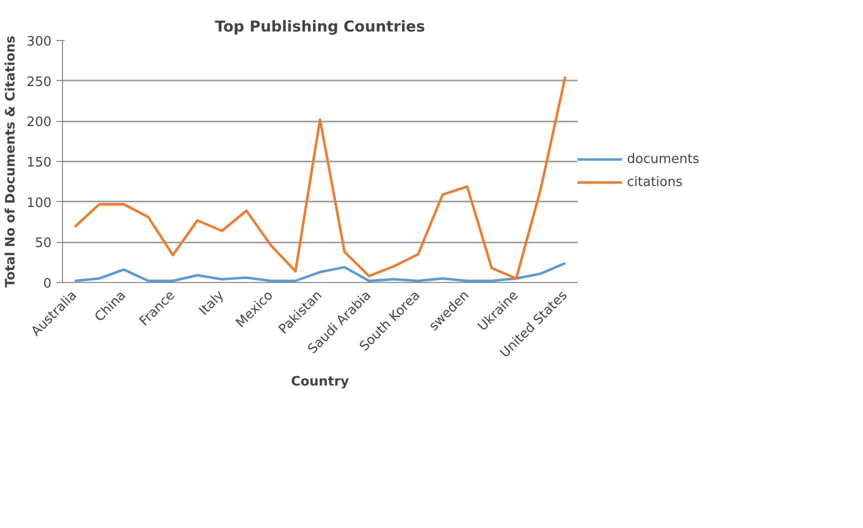 This screenshot has width=863, height=528. I want to click on y-axis-title: Total No of Documents & Citations, so click(11, 161).